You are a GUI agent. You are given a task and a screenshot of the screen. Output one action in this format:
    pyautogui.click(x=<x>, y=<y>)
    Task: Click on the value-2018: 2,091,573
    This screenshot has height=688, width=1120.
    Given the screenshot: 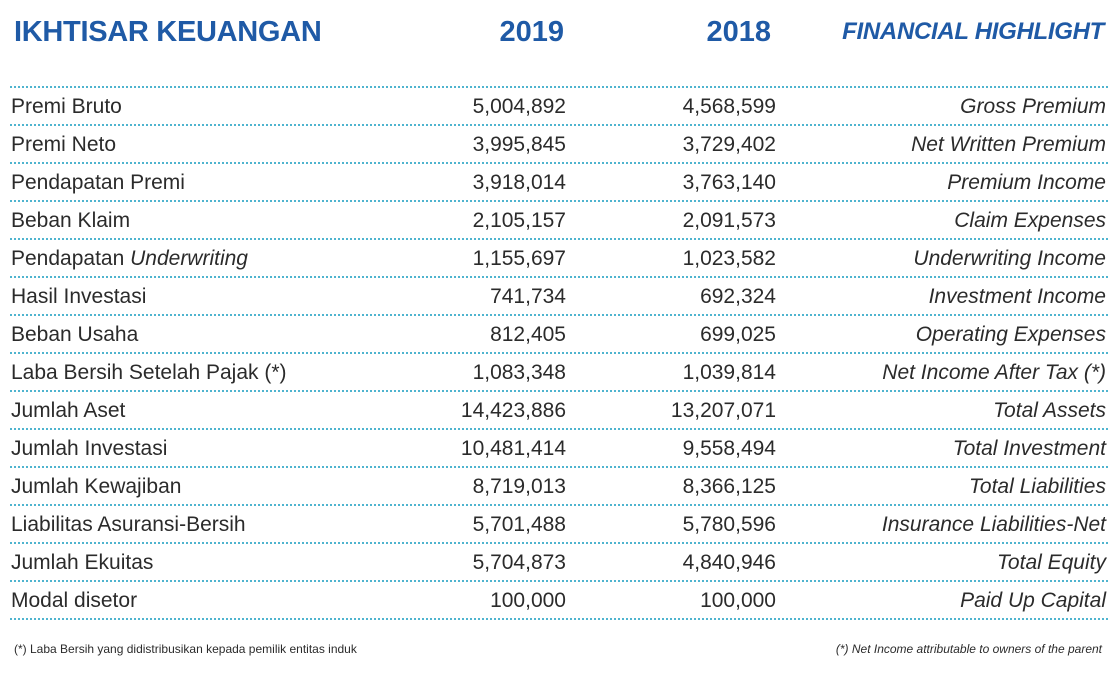 What is the action you would take?
    pyautogui.click(x=729, y=220)
    